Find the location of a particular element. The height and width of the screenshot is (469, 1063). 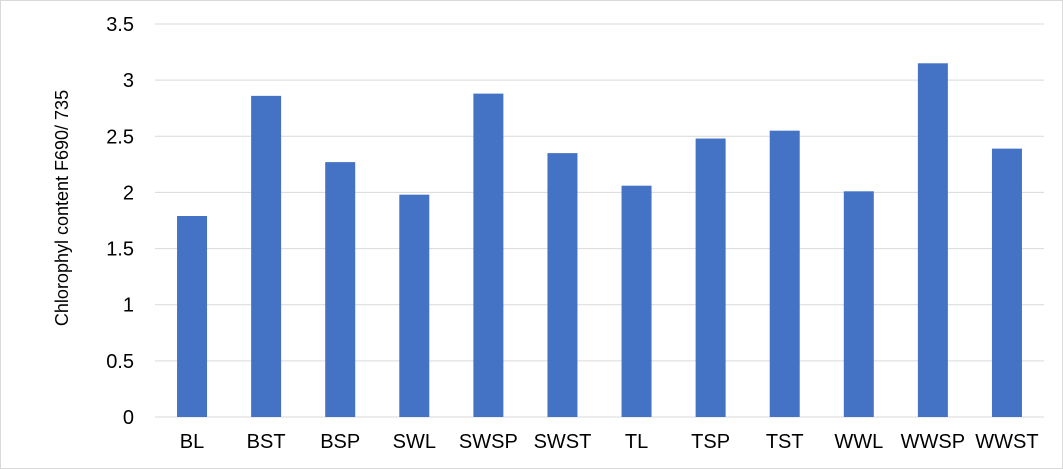

bar-bsp is located at coordinates (340, 289).